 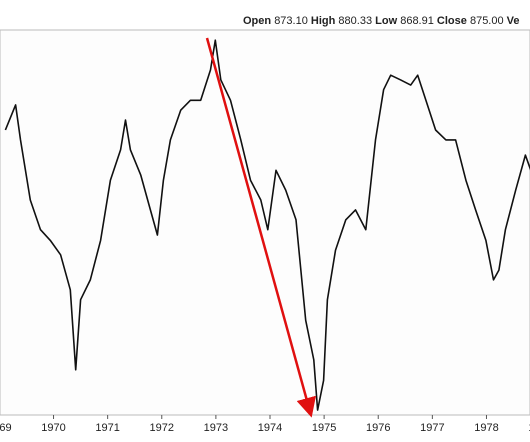 I want to click on ohlc-item: High, so click(x=323, y=21).